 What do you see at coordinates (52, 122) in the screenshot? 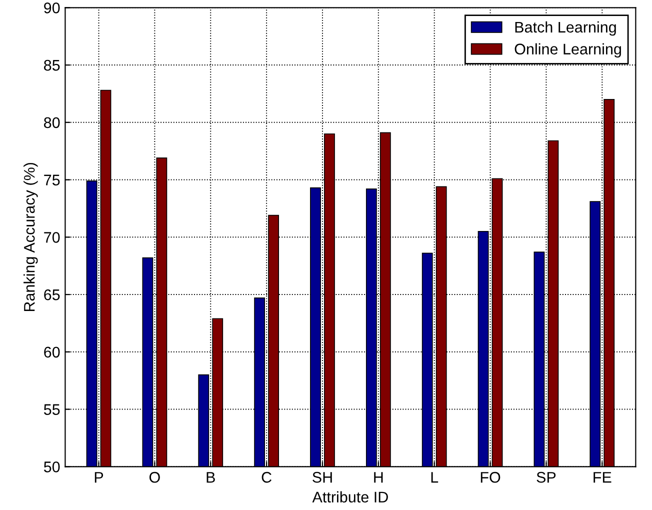
I see `y-tick-label: 80` at bounding box center [52, 122].